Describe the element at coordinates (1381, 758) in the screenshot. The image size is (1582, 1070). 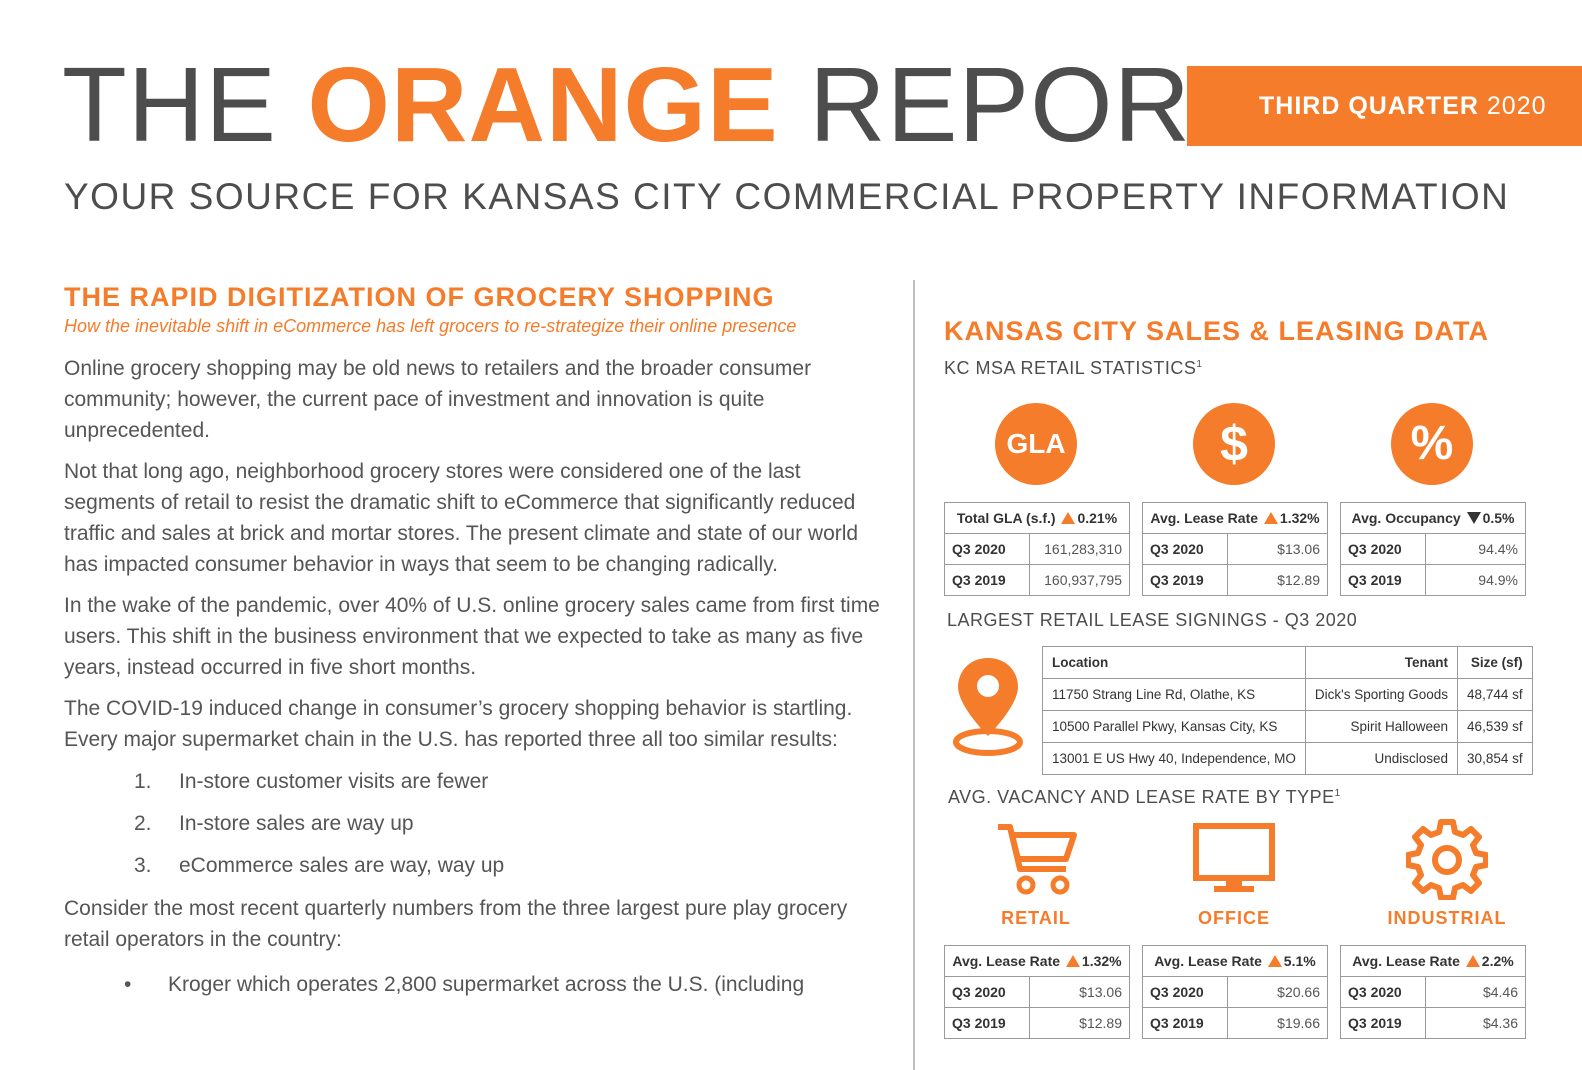
I see `cell-tenant: Undisclosed` at that location.